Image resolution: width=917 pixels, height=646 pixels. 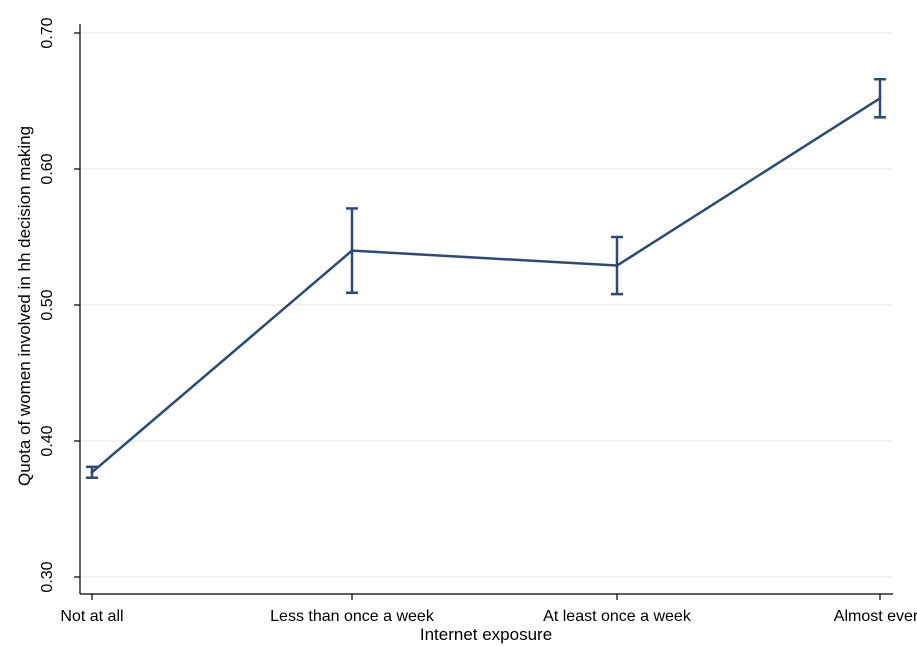 What do you see at coordinates (91, 616) in the screenshot?
I see `x-tick-label: Not at all` at bounding box center [91, 616].